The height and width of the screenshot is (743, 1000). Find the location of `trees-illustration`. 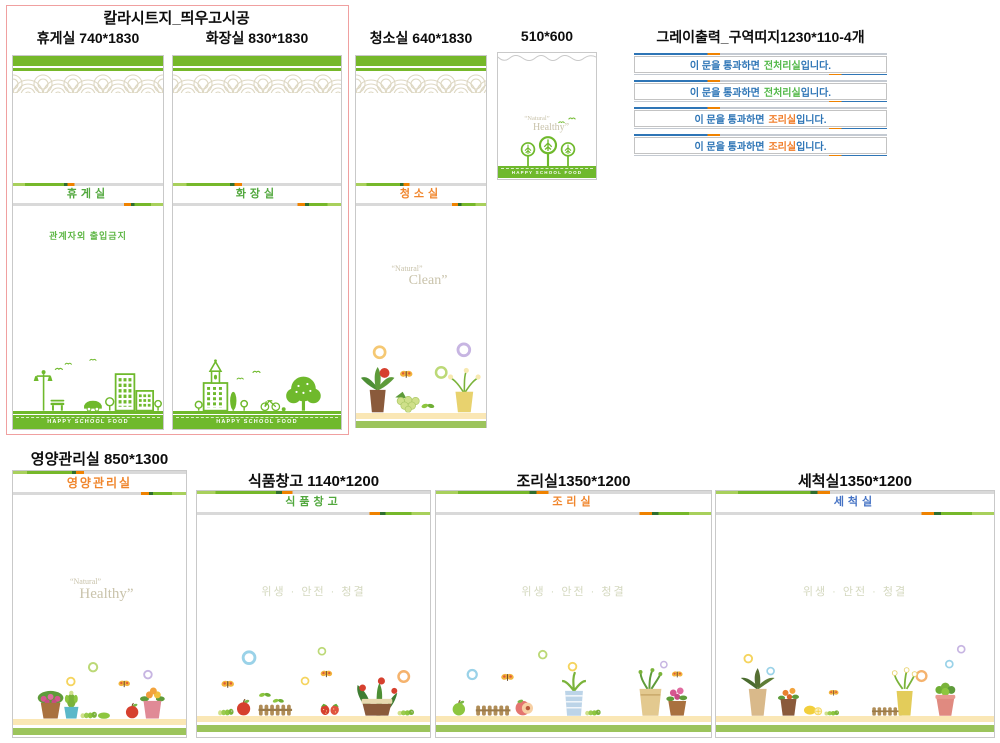

trees-illustration is located at coordinates (548, 151).